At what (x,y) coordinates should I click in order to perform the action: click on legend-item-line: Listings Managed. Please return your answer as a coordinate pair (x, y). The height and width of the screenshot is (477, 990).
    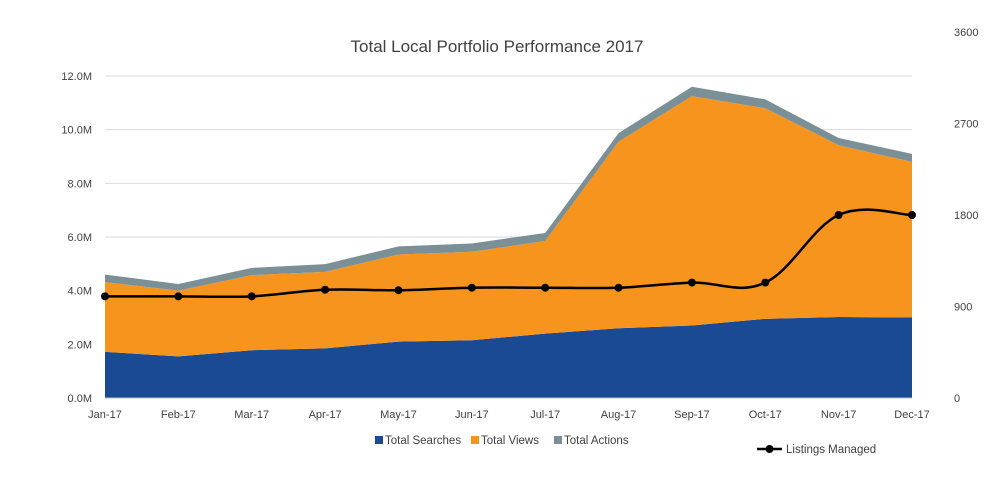
    Looking at the image, I should click on (816, 450).